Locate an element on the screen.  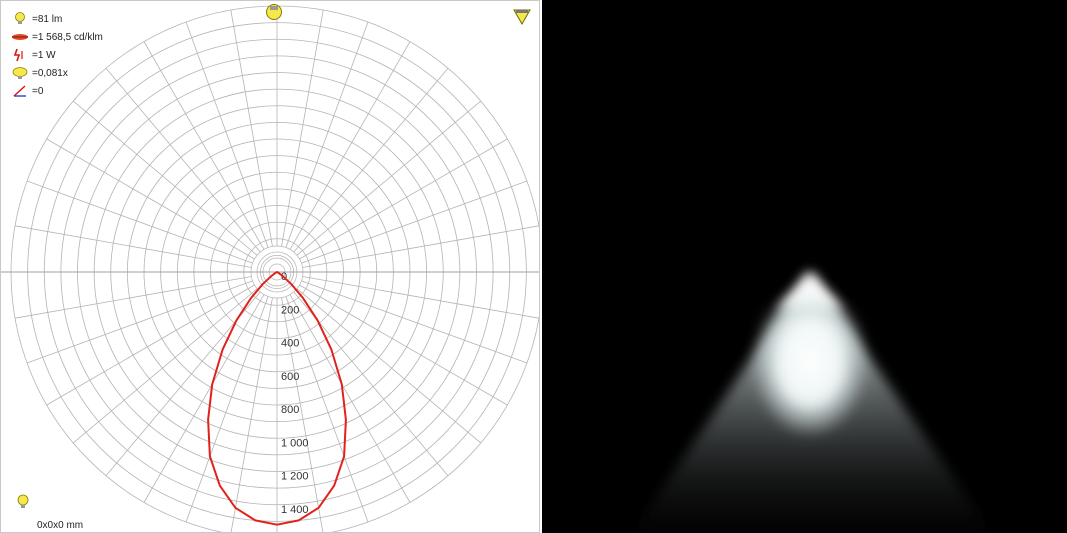
legend-angle: =0 is located at coordinates (27, 91).